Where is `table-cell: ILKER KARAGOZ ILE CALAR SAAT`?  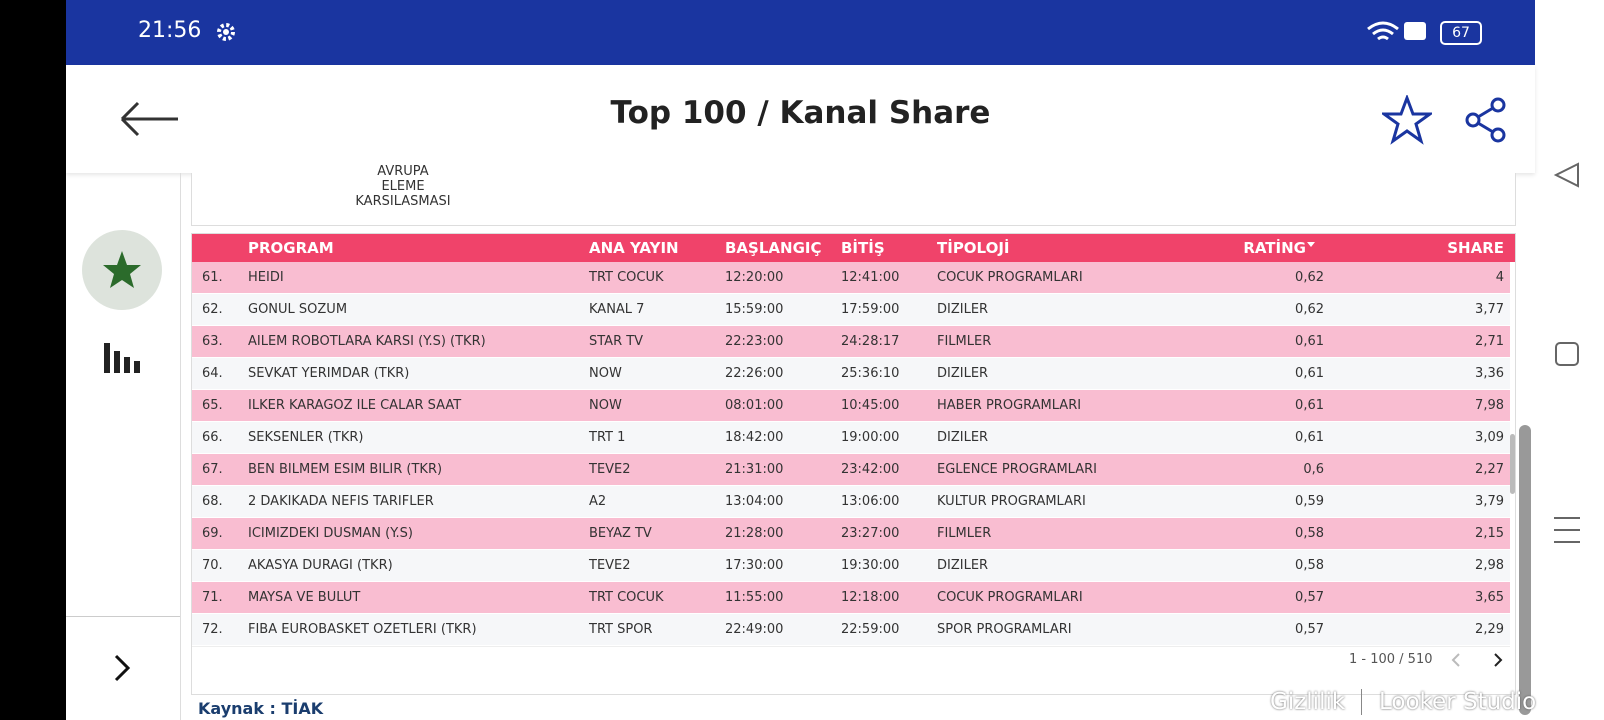
table-cell: ILKER KARAGOZ ILE CALAR SAAT is located at coordinates (355, 405).